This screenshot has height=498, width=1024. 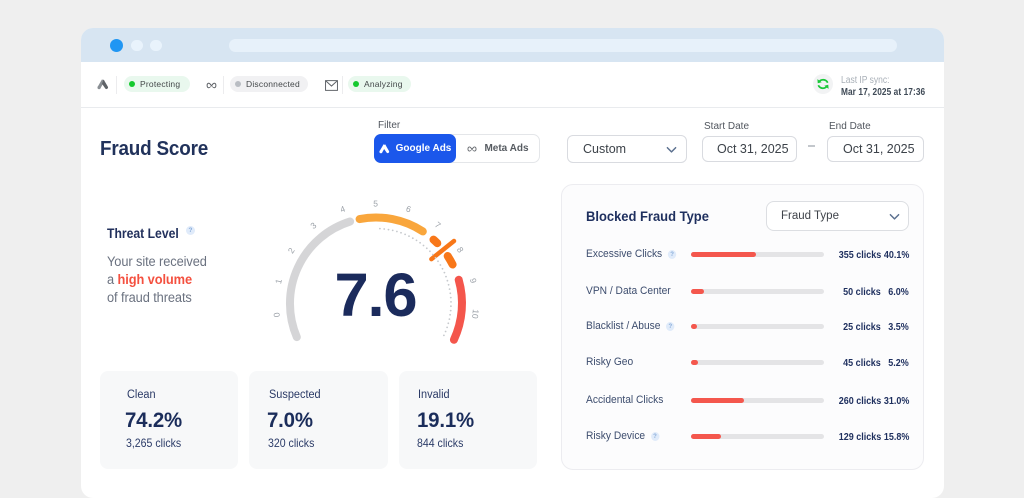 I want to click on svg-text: 0, so click(x=276, y=315).